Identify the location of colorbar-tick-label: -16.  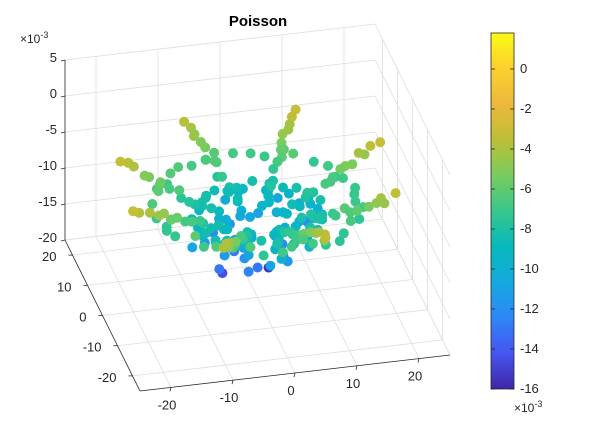
(529, 388).